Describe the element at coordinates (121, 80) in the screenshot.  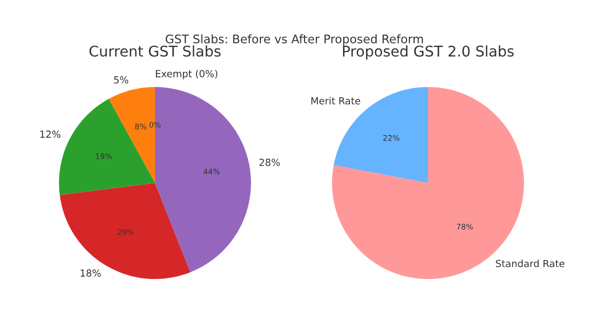
I see `slice-label: 5%` at that location.